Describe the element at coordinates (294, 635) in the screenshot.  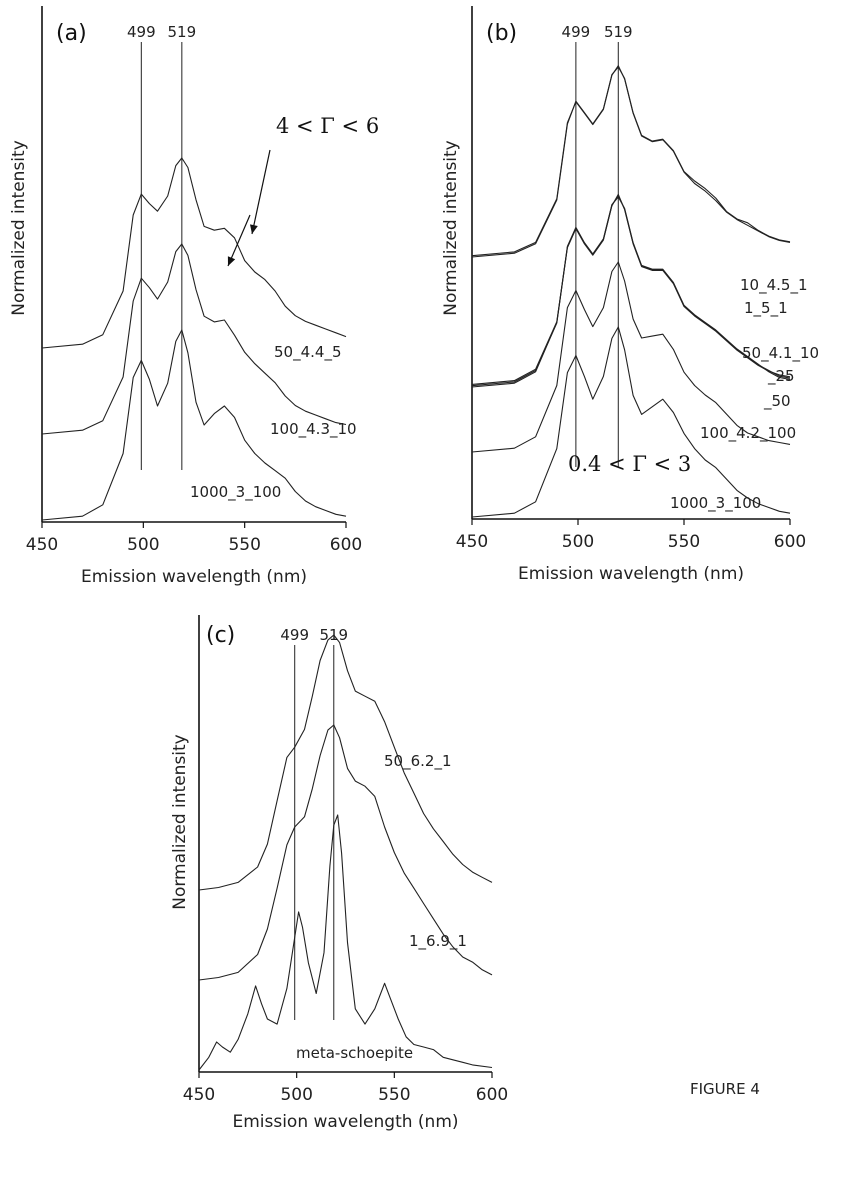
I see `reference-label-c-499: 499` at that location.